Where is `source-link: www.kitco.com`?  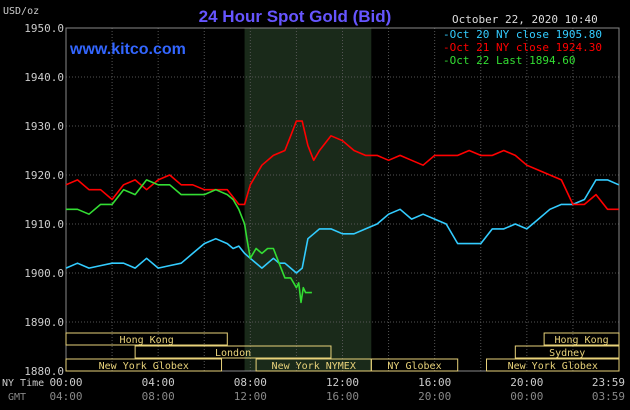
source-link: www.kitco.com is located at coordinates (127, 49).